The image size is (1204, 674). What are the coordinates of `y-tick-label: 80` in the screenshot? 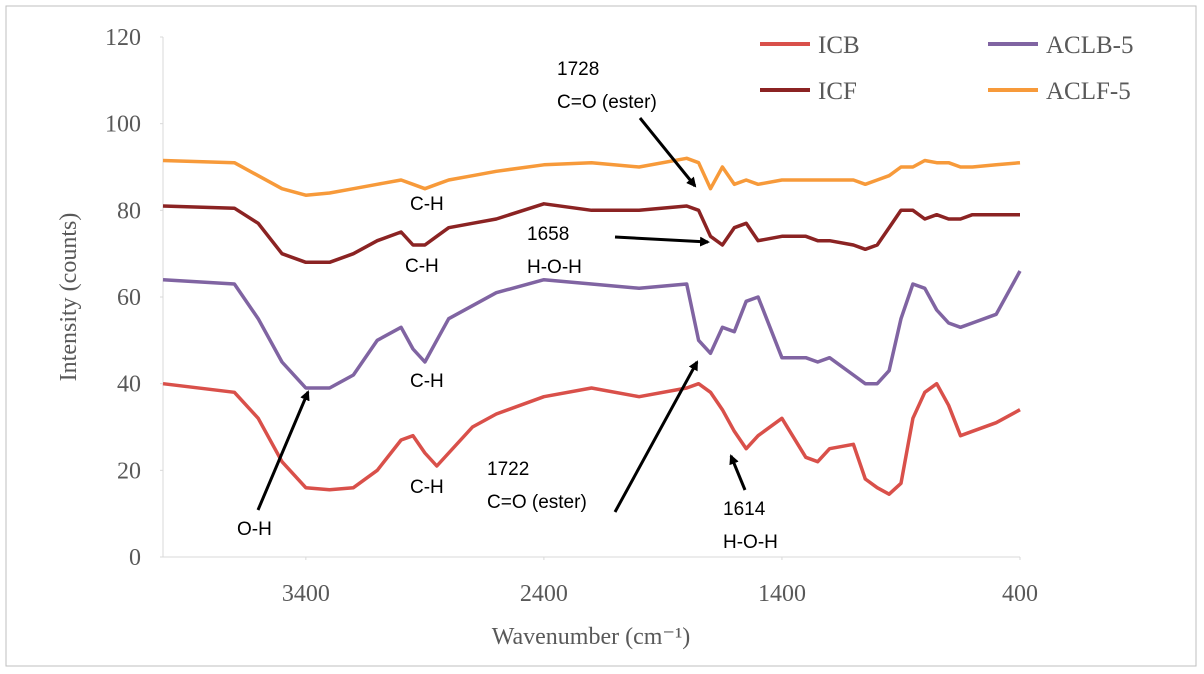 It's located at (129, 211).